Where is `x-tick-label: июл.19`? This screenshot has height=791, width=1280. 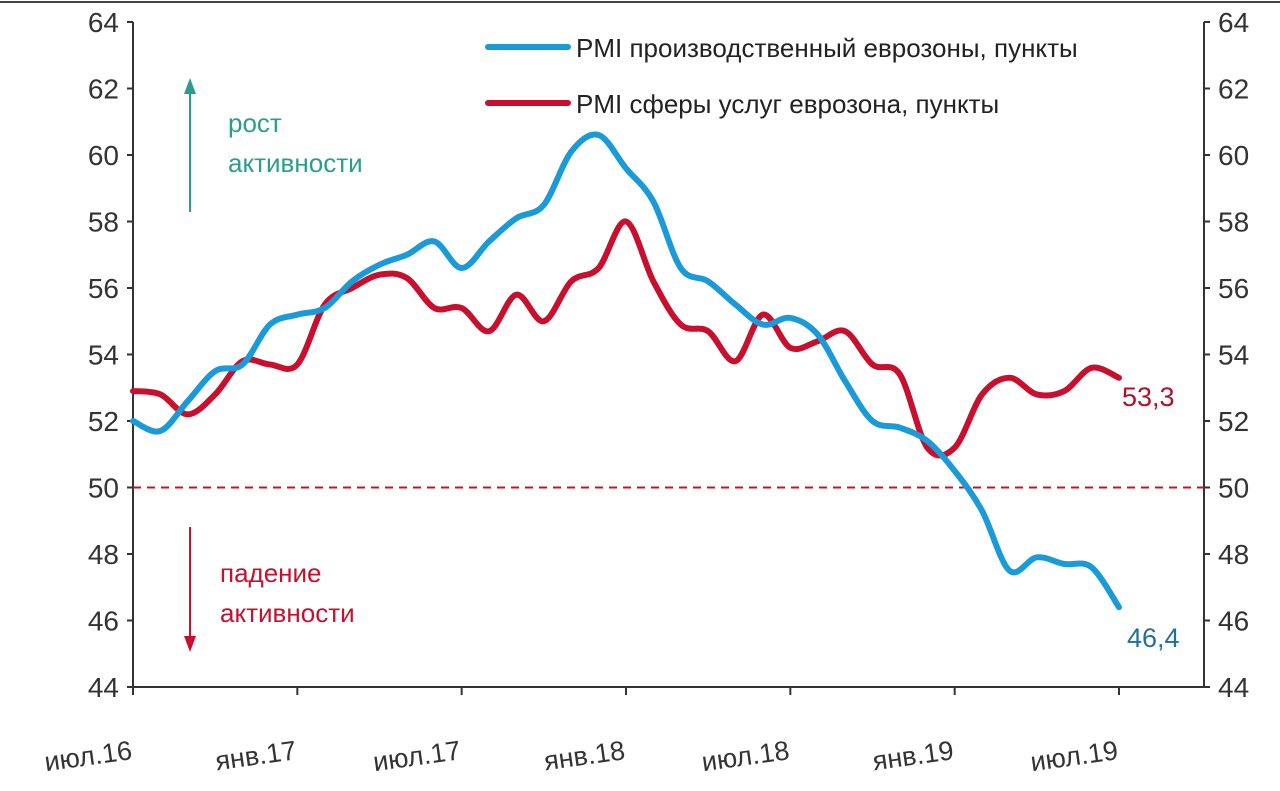
x-tick-label: июл.19 is located at coordinates (1073, 756).